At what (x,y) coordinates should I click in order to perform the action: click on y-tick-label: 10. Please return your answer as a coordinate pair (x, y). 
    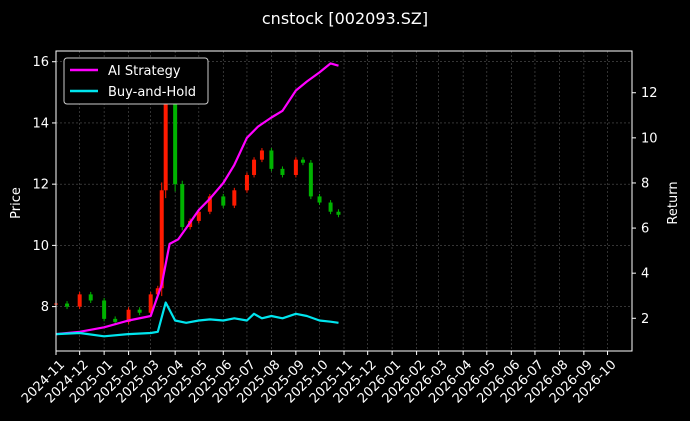
    Looking at the image, I should click on (40, 246).